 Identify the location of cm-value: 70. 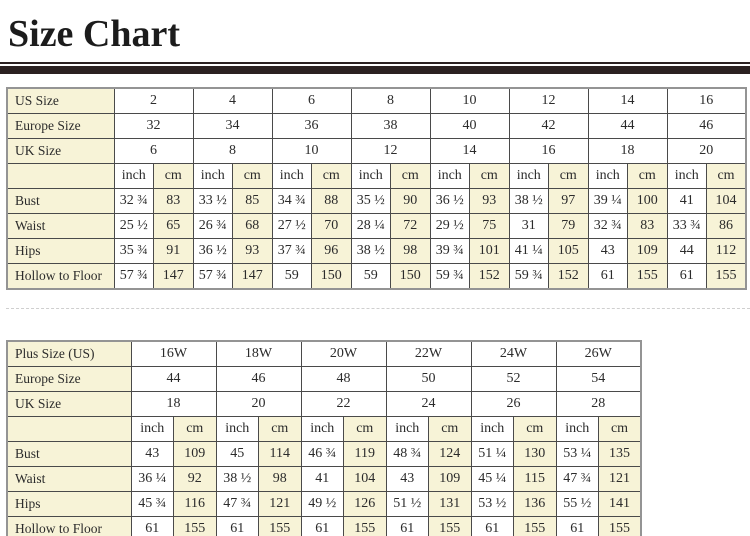
(331, 225).